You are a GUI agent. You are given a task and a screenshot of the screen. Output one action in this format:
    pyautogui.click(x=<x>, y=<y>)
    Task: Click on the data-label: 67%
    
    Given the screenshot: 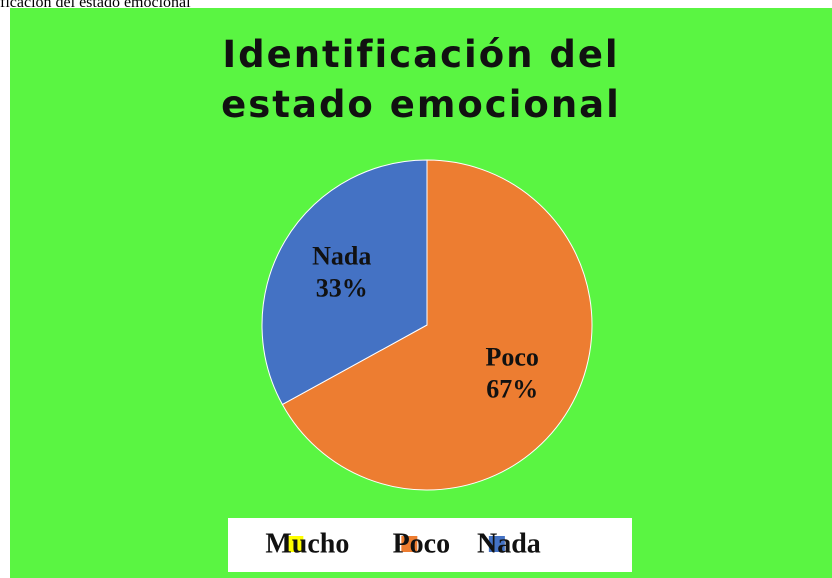 What is the action you would take?
    pyautogui.click(x=512, y=388)
    